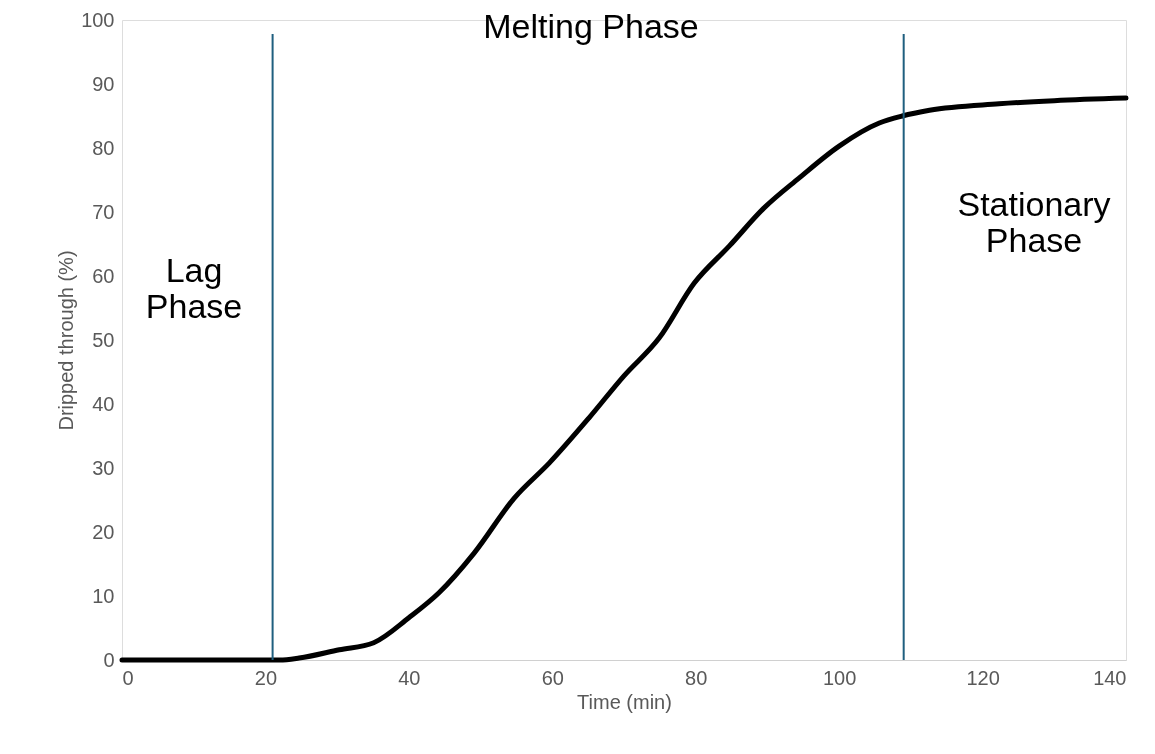 The height and width of the screenshot is (754, 1155). What do you see at coordinates (103, 467) in the screenshot?
I see `y-tick-label: 30` at bounding box center [103, 467].